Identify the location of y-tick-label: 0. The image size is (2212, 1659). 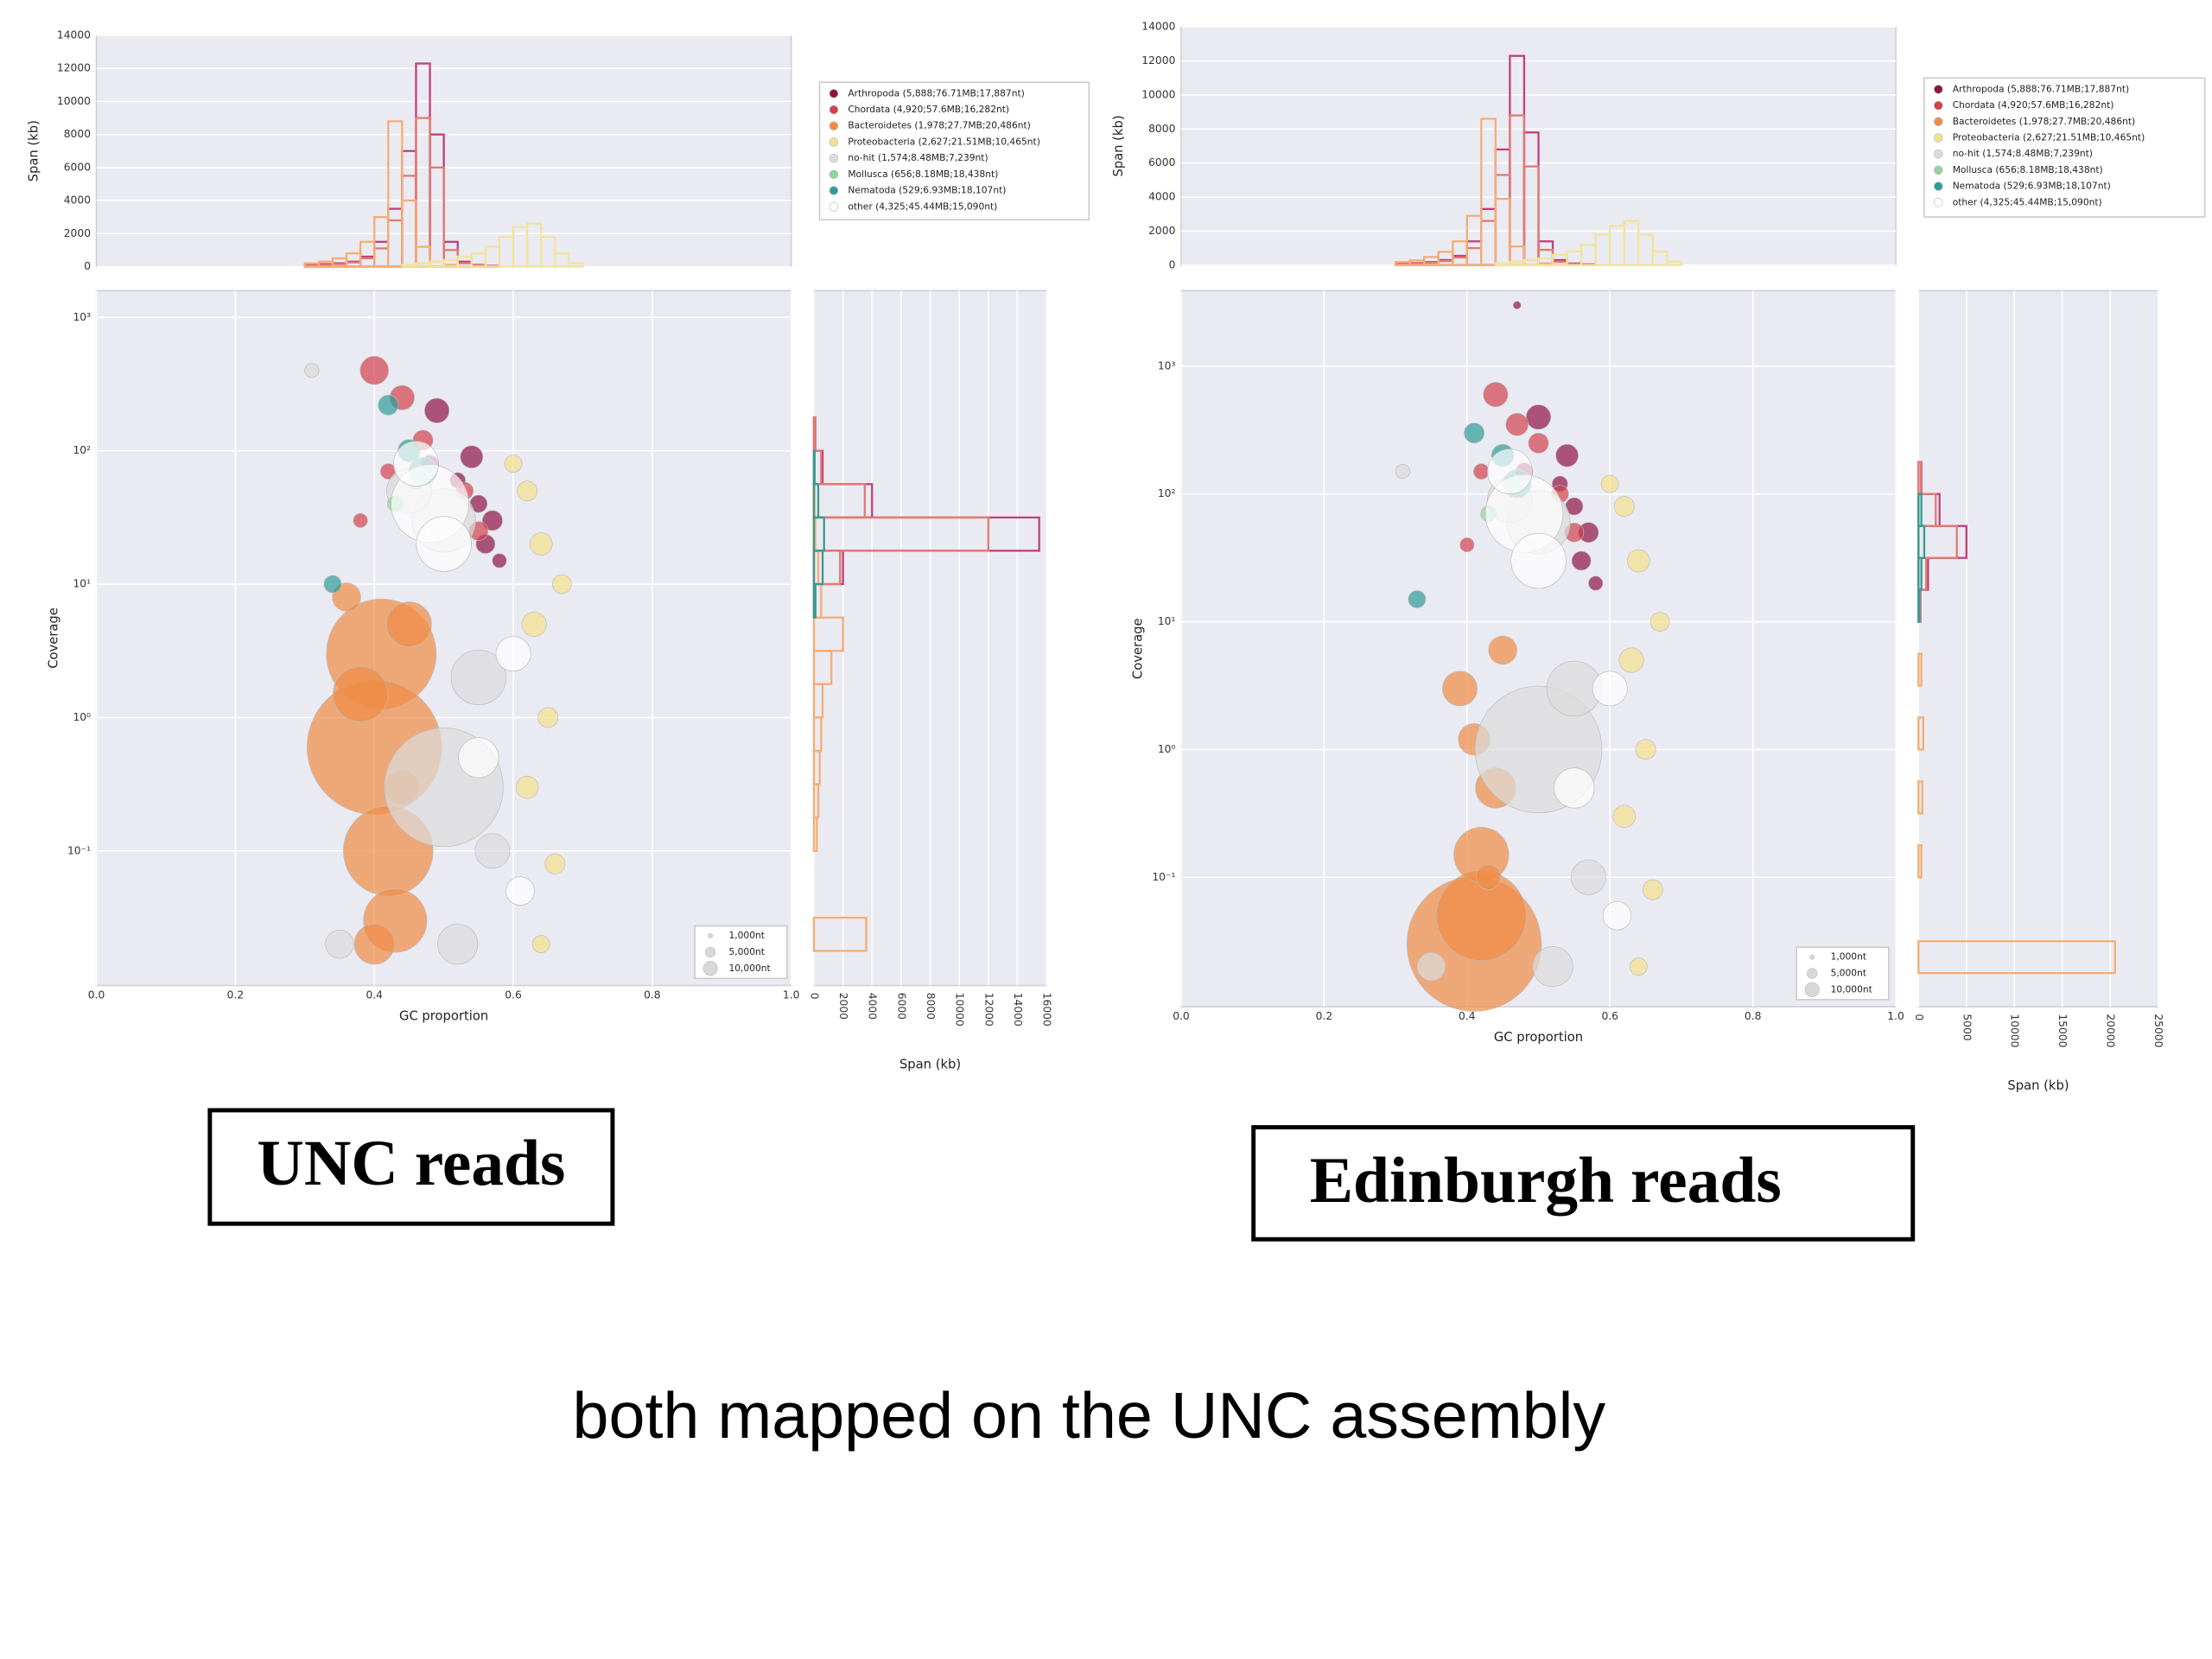
(87, 266).